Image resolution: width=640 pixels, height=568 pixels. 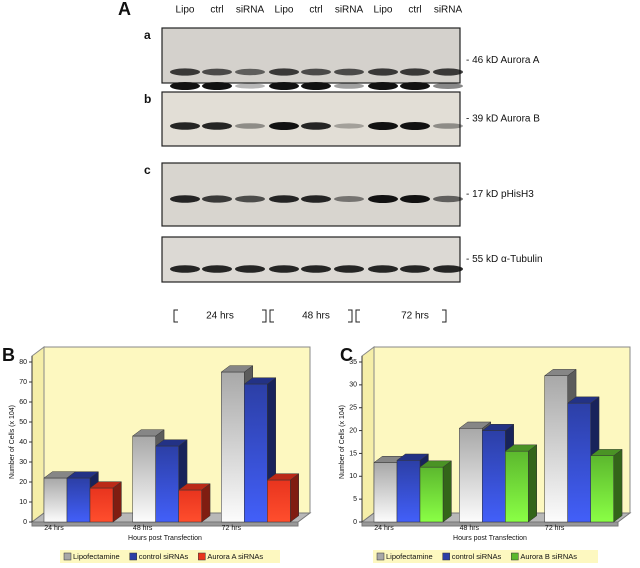 I want to click on legend-label: control siRNAs, so click(x=477, y=556).